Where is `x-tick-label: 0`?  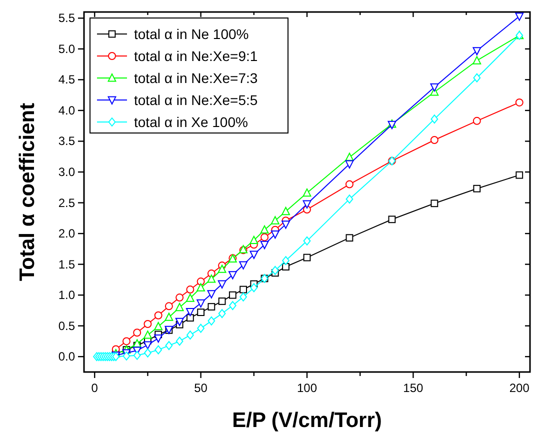 x-tick-label: 0 is located at coordinates (94, 388).